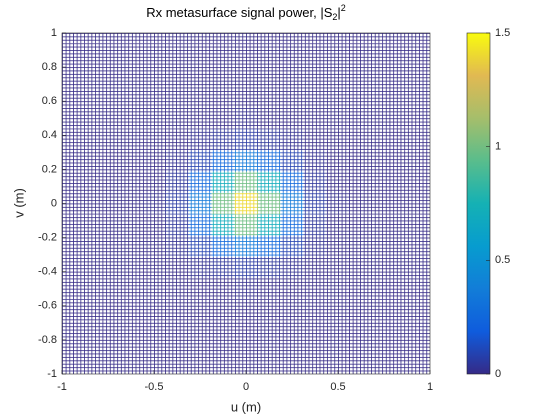 Image resolution: width=560 pixels, height=420 pixels. Describe the element at coordinates (49, 135) in the screenshot. I see `y-tick-label: 0.4` at that location.